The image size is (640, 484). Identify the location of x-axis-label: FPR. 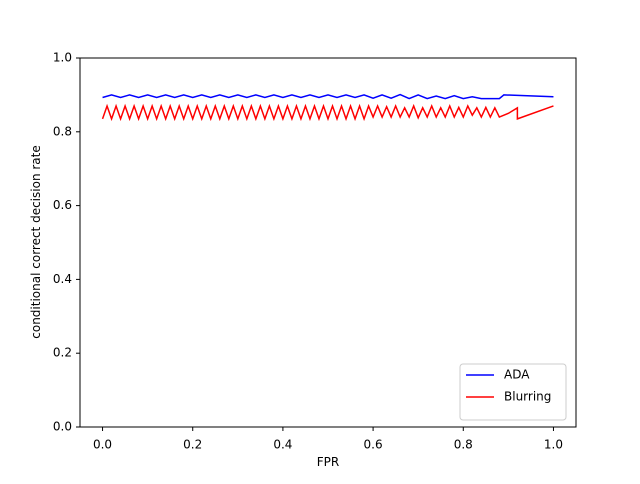
(328, 462).